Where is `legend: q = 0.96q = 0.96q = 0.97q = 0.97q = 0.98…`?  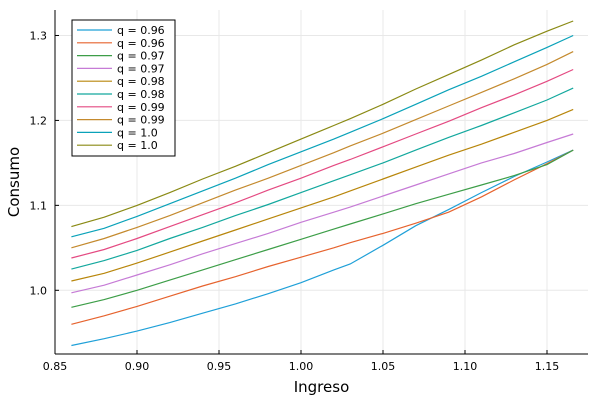
legend: q = 0.96q = 0.96q = 0.97q = 0.97q = 0.98… is located at coordinates (123, 88).